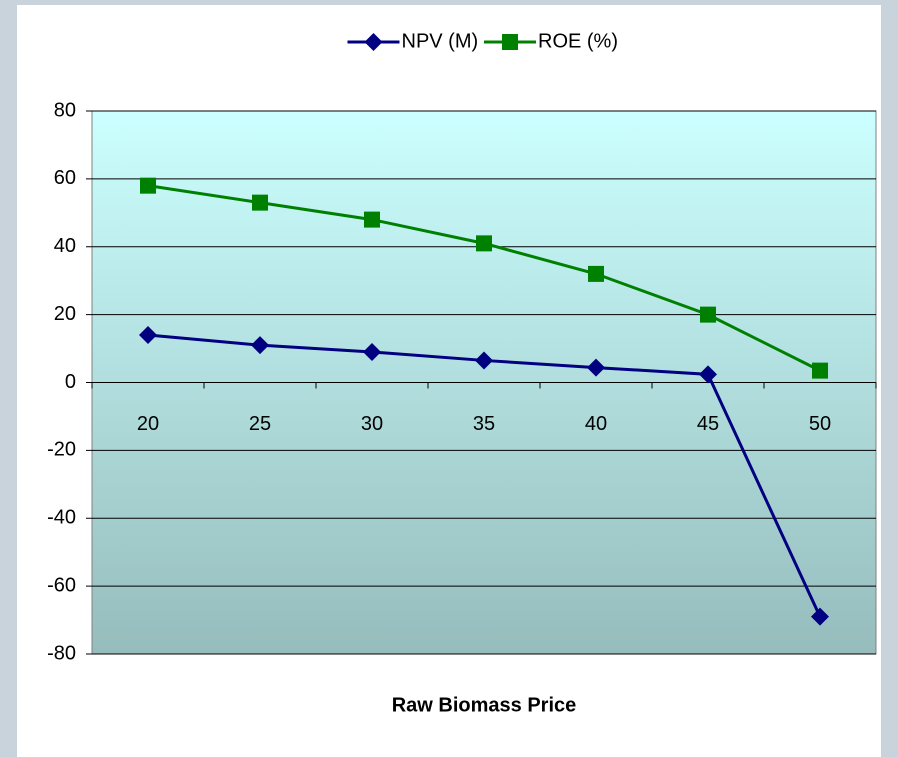 The image size is (898, 757). What do you see at coordinates (372, 424) in the screenshot?
I see `x-tick-label: 30` at bounding box center [372, 424].